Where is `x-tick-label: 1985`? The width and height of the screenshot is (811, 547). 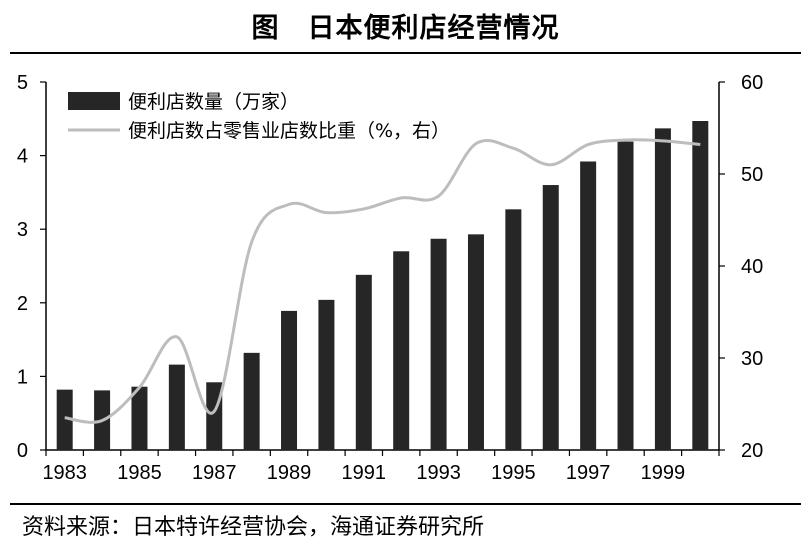
x-tick-label: 1985 is located at coordinates (139, 473).